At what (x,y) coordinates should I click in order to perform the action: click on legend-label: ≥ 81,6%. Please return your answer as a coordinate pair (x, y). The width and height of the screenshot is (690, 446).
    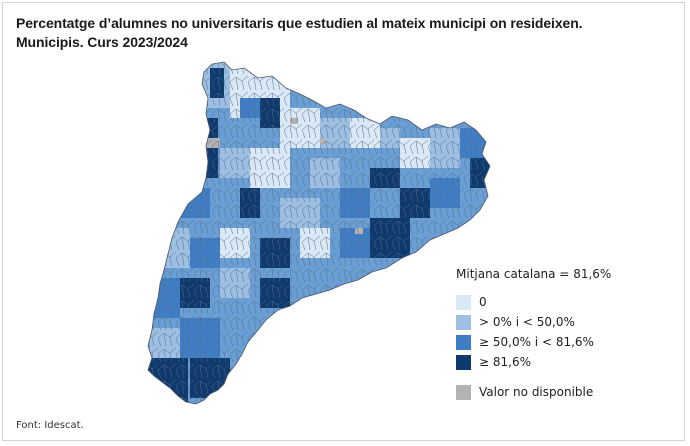
    Looking at the image, I should click on (505, 362).